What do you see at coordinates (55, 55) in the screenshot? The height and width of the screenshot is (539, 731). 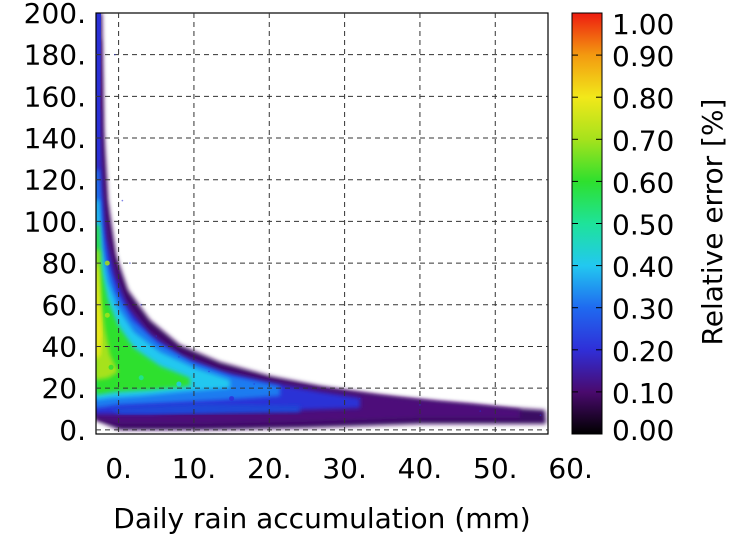 I see `y-tick-label: 180.` at bounding box center [55, 55].